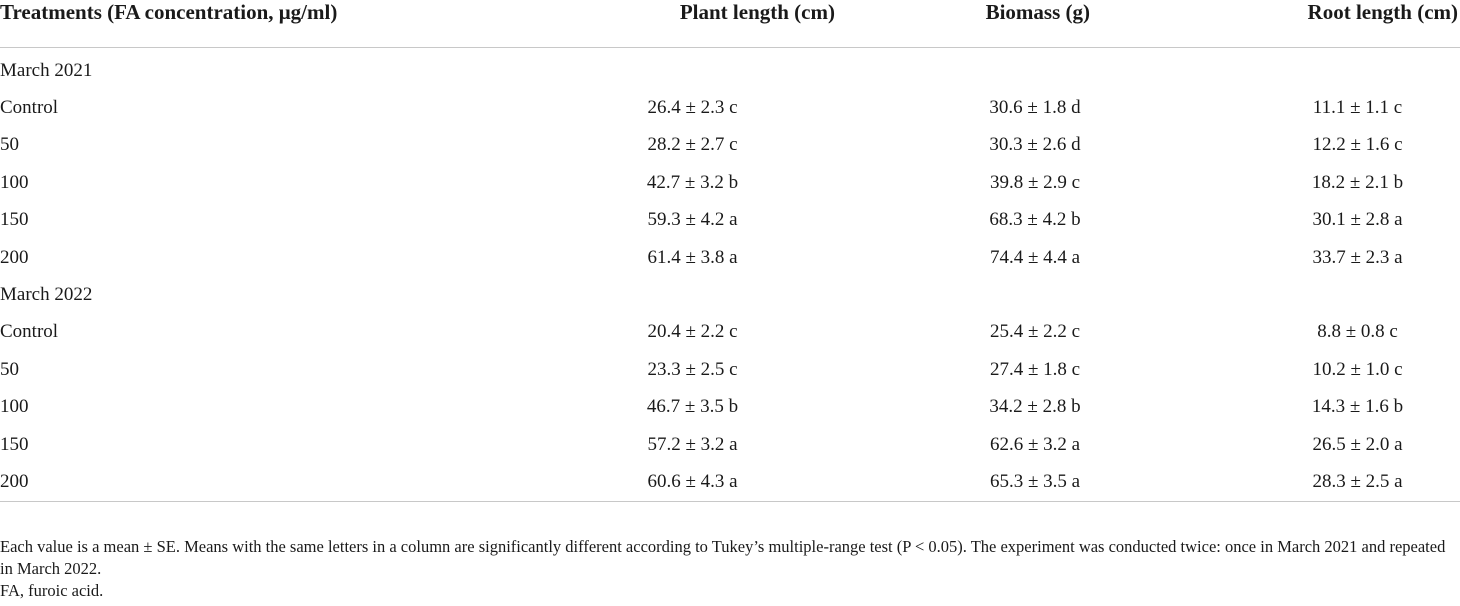 Image resolution: width=1460 pixels, height=606 pixels. I want to click on header-plant-length: Plant length (cm), so click(692, 24).